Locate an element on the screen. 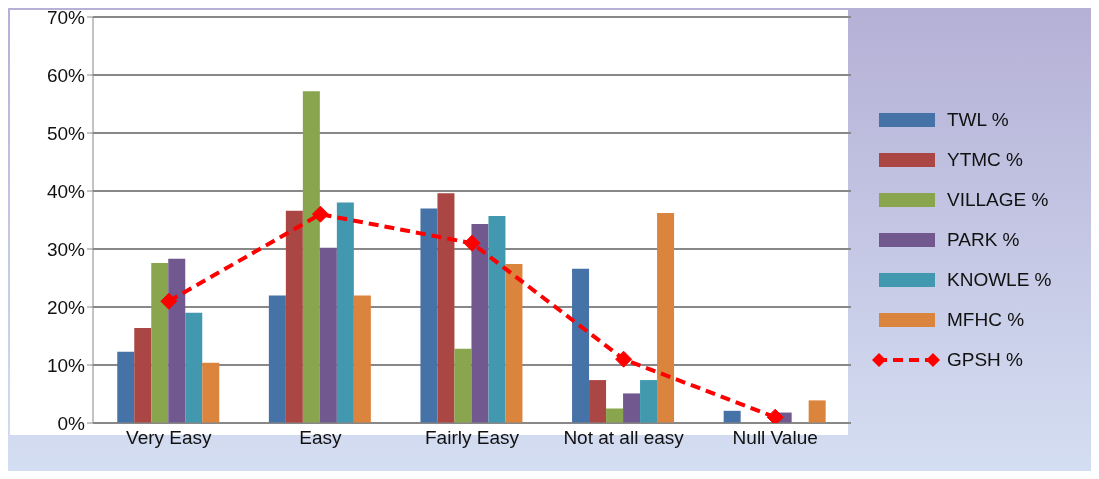 This screenshot has width=1099, height=479. y-tick-label: 10% is located at coordinates (66, 365).